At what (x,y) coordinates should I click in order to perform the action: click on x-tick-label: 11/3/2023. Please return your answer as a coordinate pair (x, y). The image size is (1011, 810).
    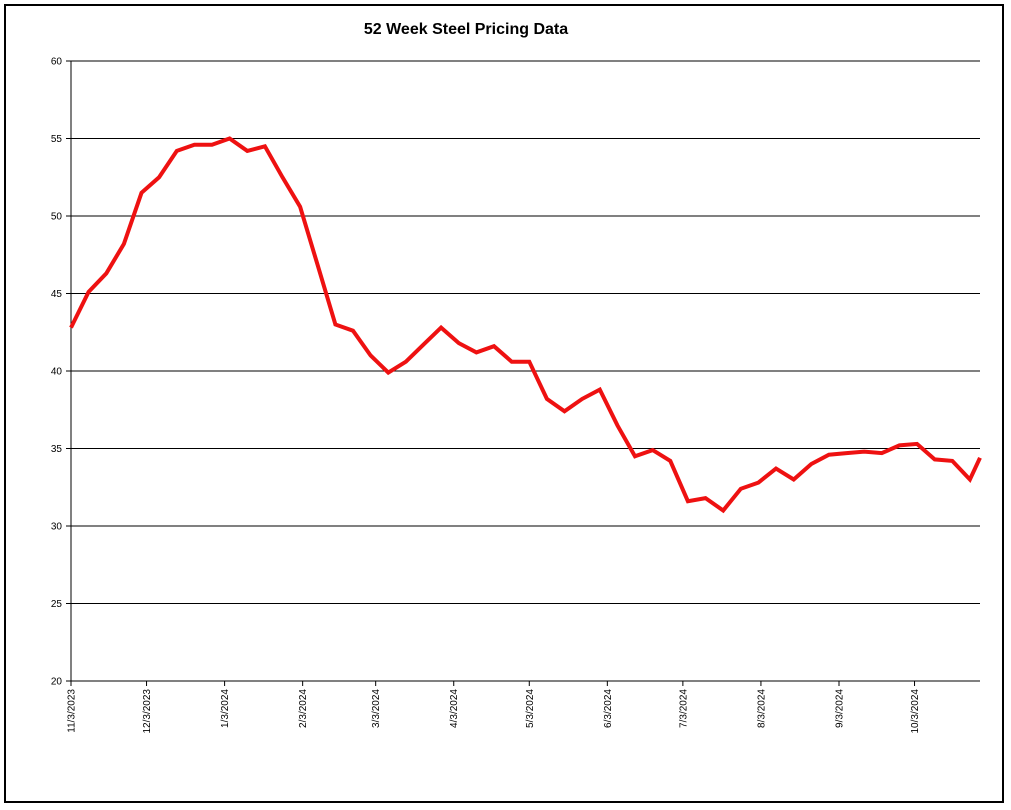
    Looking at the image, I should click on (72, 711).